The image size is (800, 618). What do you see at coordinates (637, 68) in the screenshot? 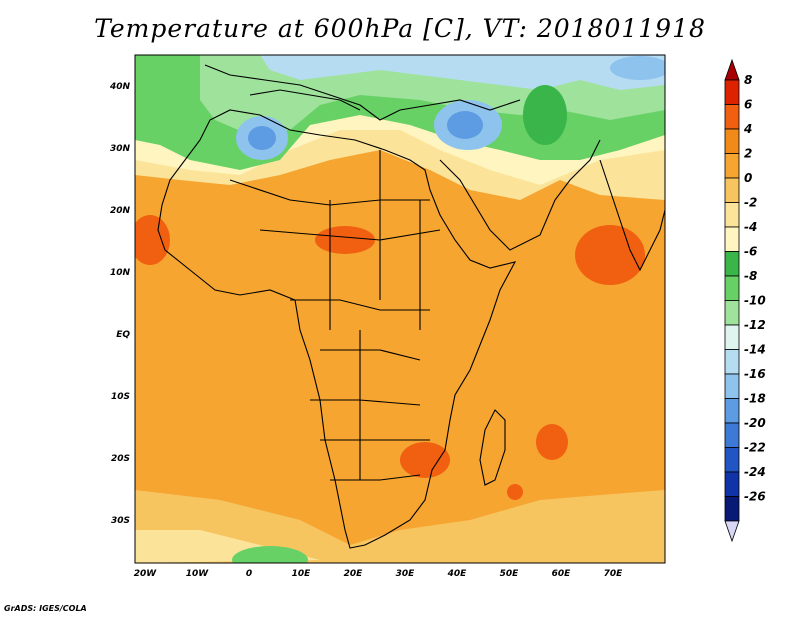
I see `field-cold-pocket-ne` at bounding box center [637, 68].